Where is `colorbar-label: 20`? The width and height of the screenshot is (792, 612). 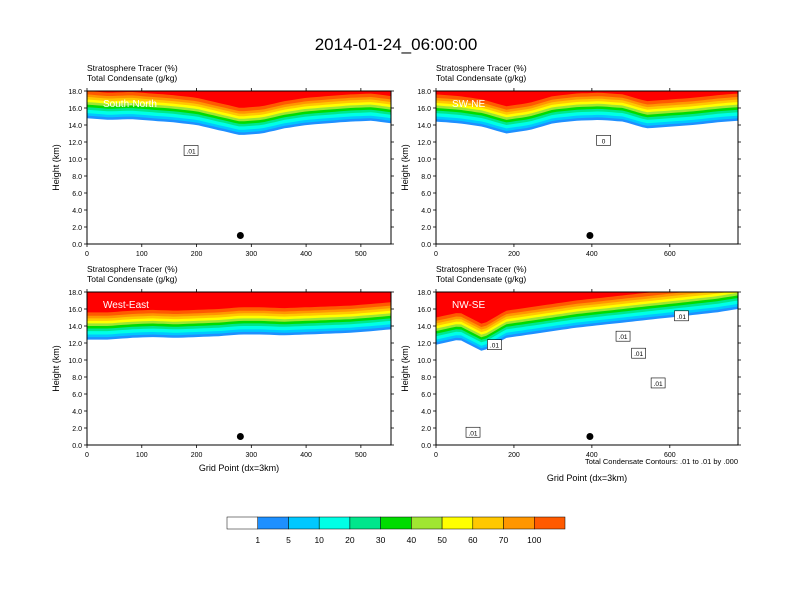 colorbar-label: 20 is located at coordinates (350, 540).